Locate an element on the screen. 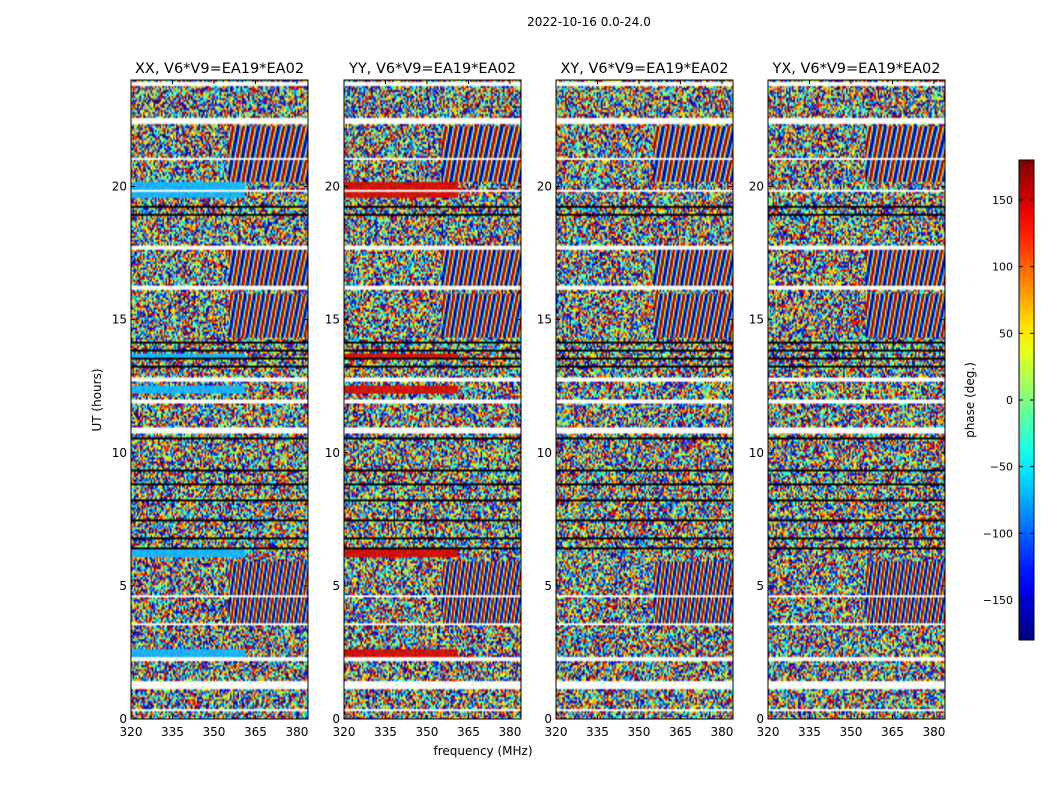 This screenshot has width=1050, height=800. colorbar: 150 100 50 0 −50 −100 −150 is located at coordinates (1009, 400).